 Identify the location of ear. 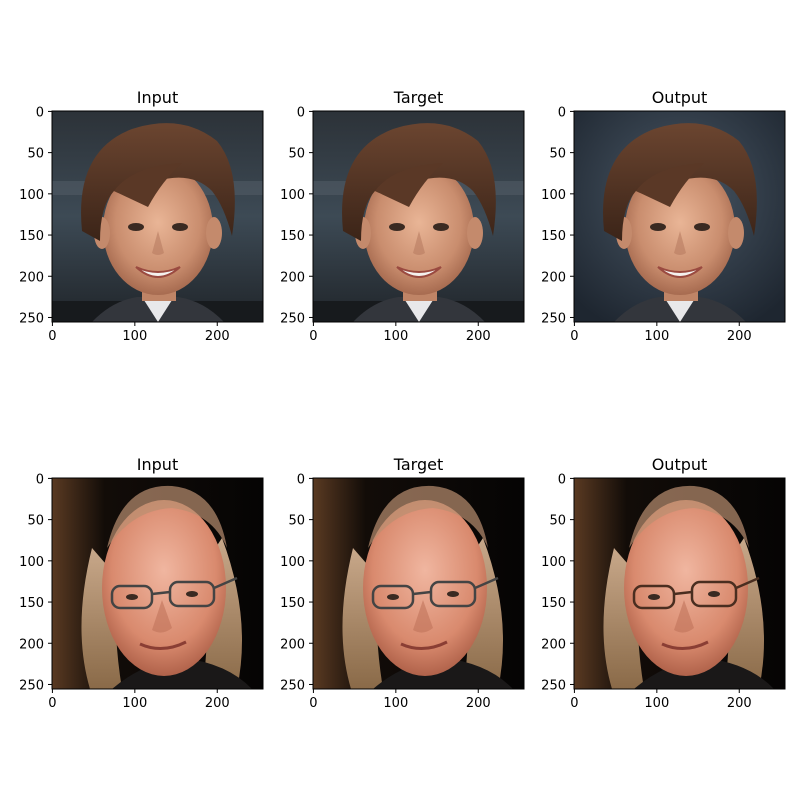
(736, 233).